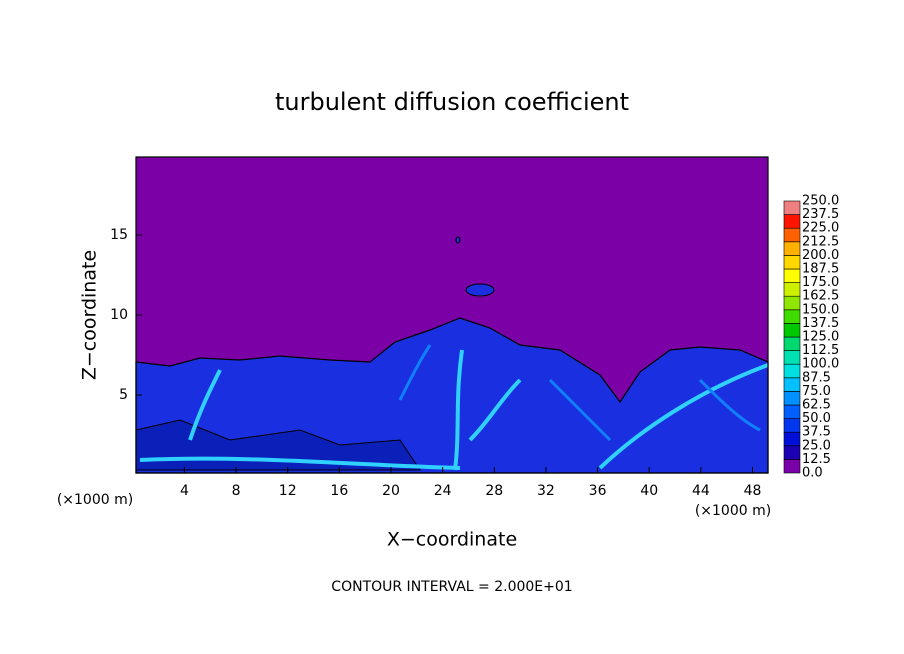 The height and width of the screenshot is (654, 904). Describe the element at coordinates (816, 432) in the screenshot. I see `colorbar-label: 37.5` at that location.